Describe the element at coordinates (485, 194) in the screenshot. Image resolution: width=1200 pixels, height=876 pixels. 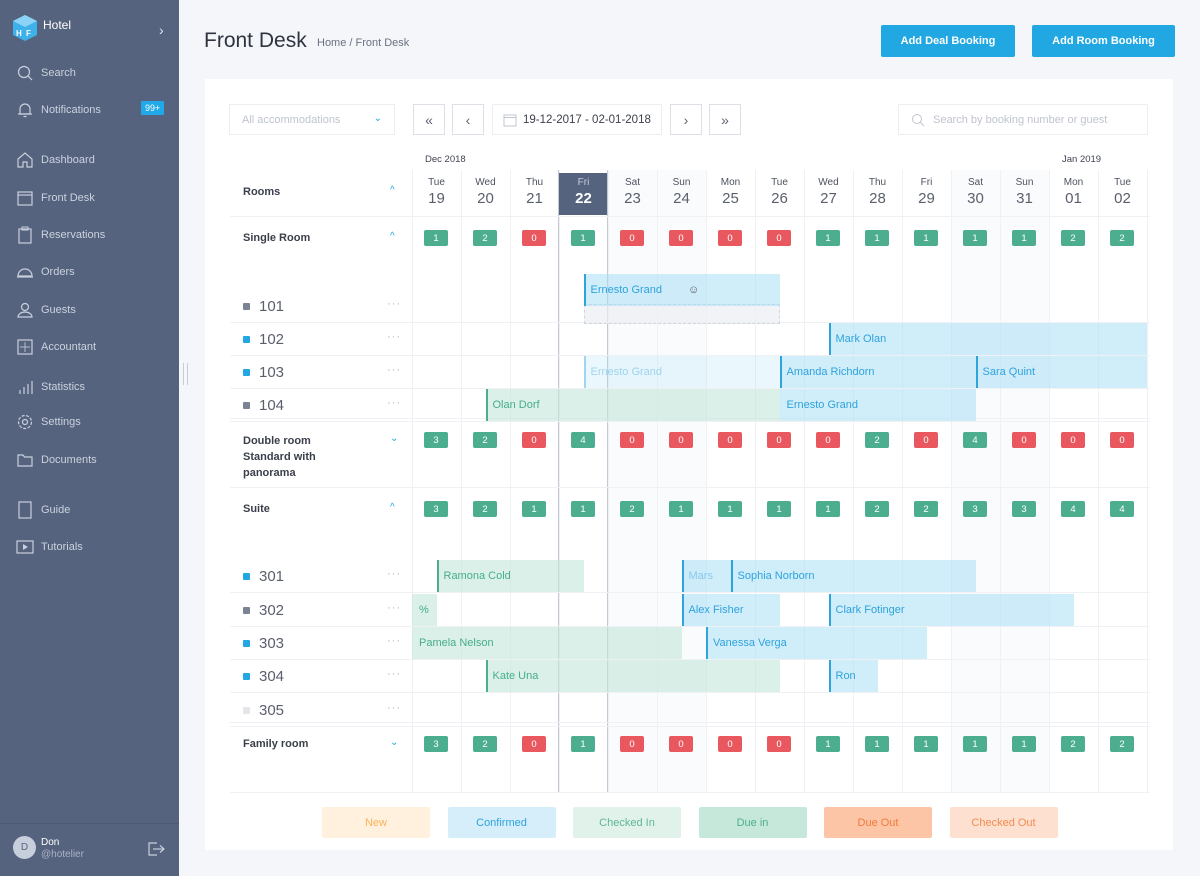
I see `day-header: Wed 20` at that location.